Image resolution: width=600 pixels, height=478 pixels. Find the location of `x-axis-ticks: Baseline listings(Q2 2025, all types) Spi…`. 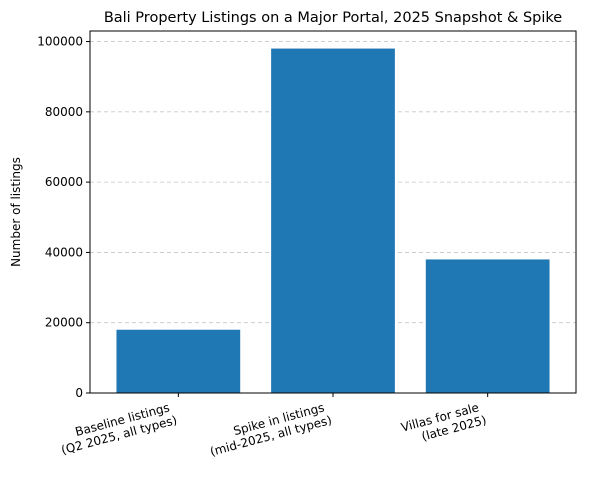

x-axis-ticks: Baseline listings(Q2 2025, all types) Spi… is located at coordinates (272, 426).